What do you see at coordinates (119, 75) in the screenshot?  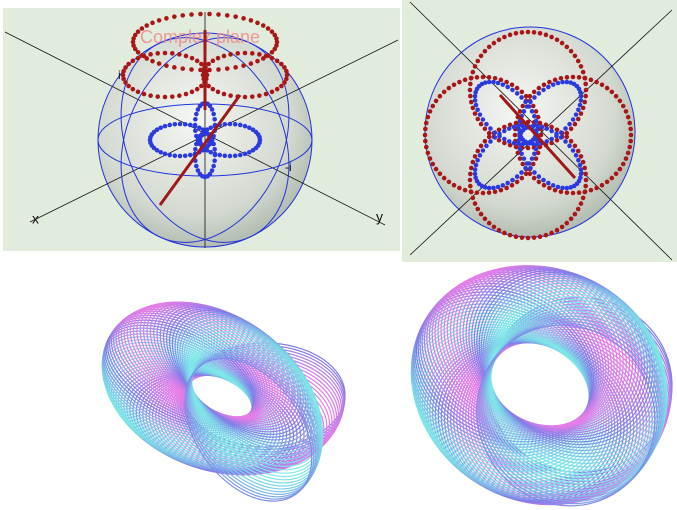 I see `point-label: i` at bounding box center [119, 75].